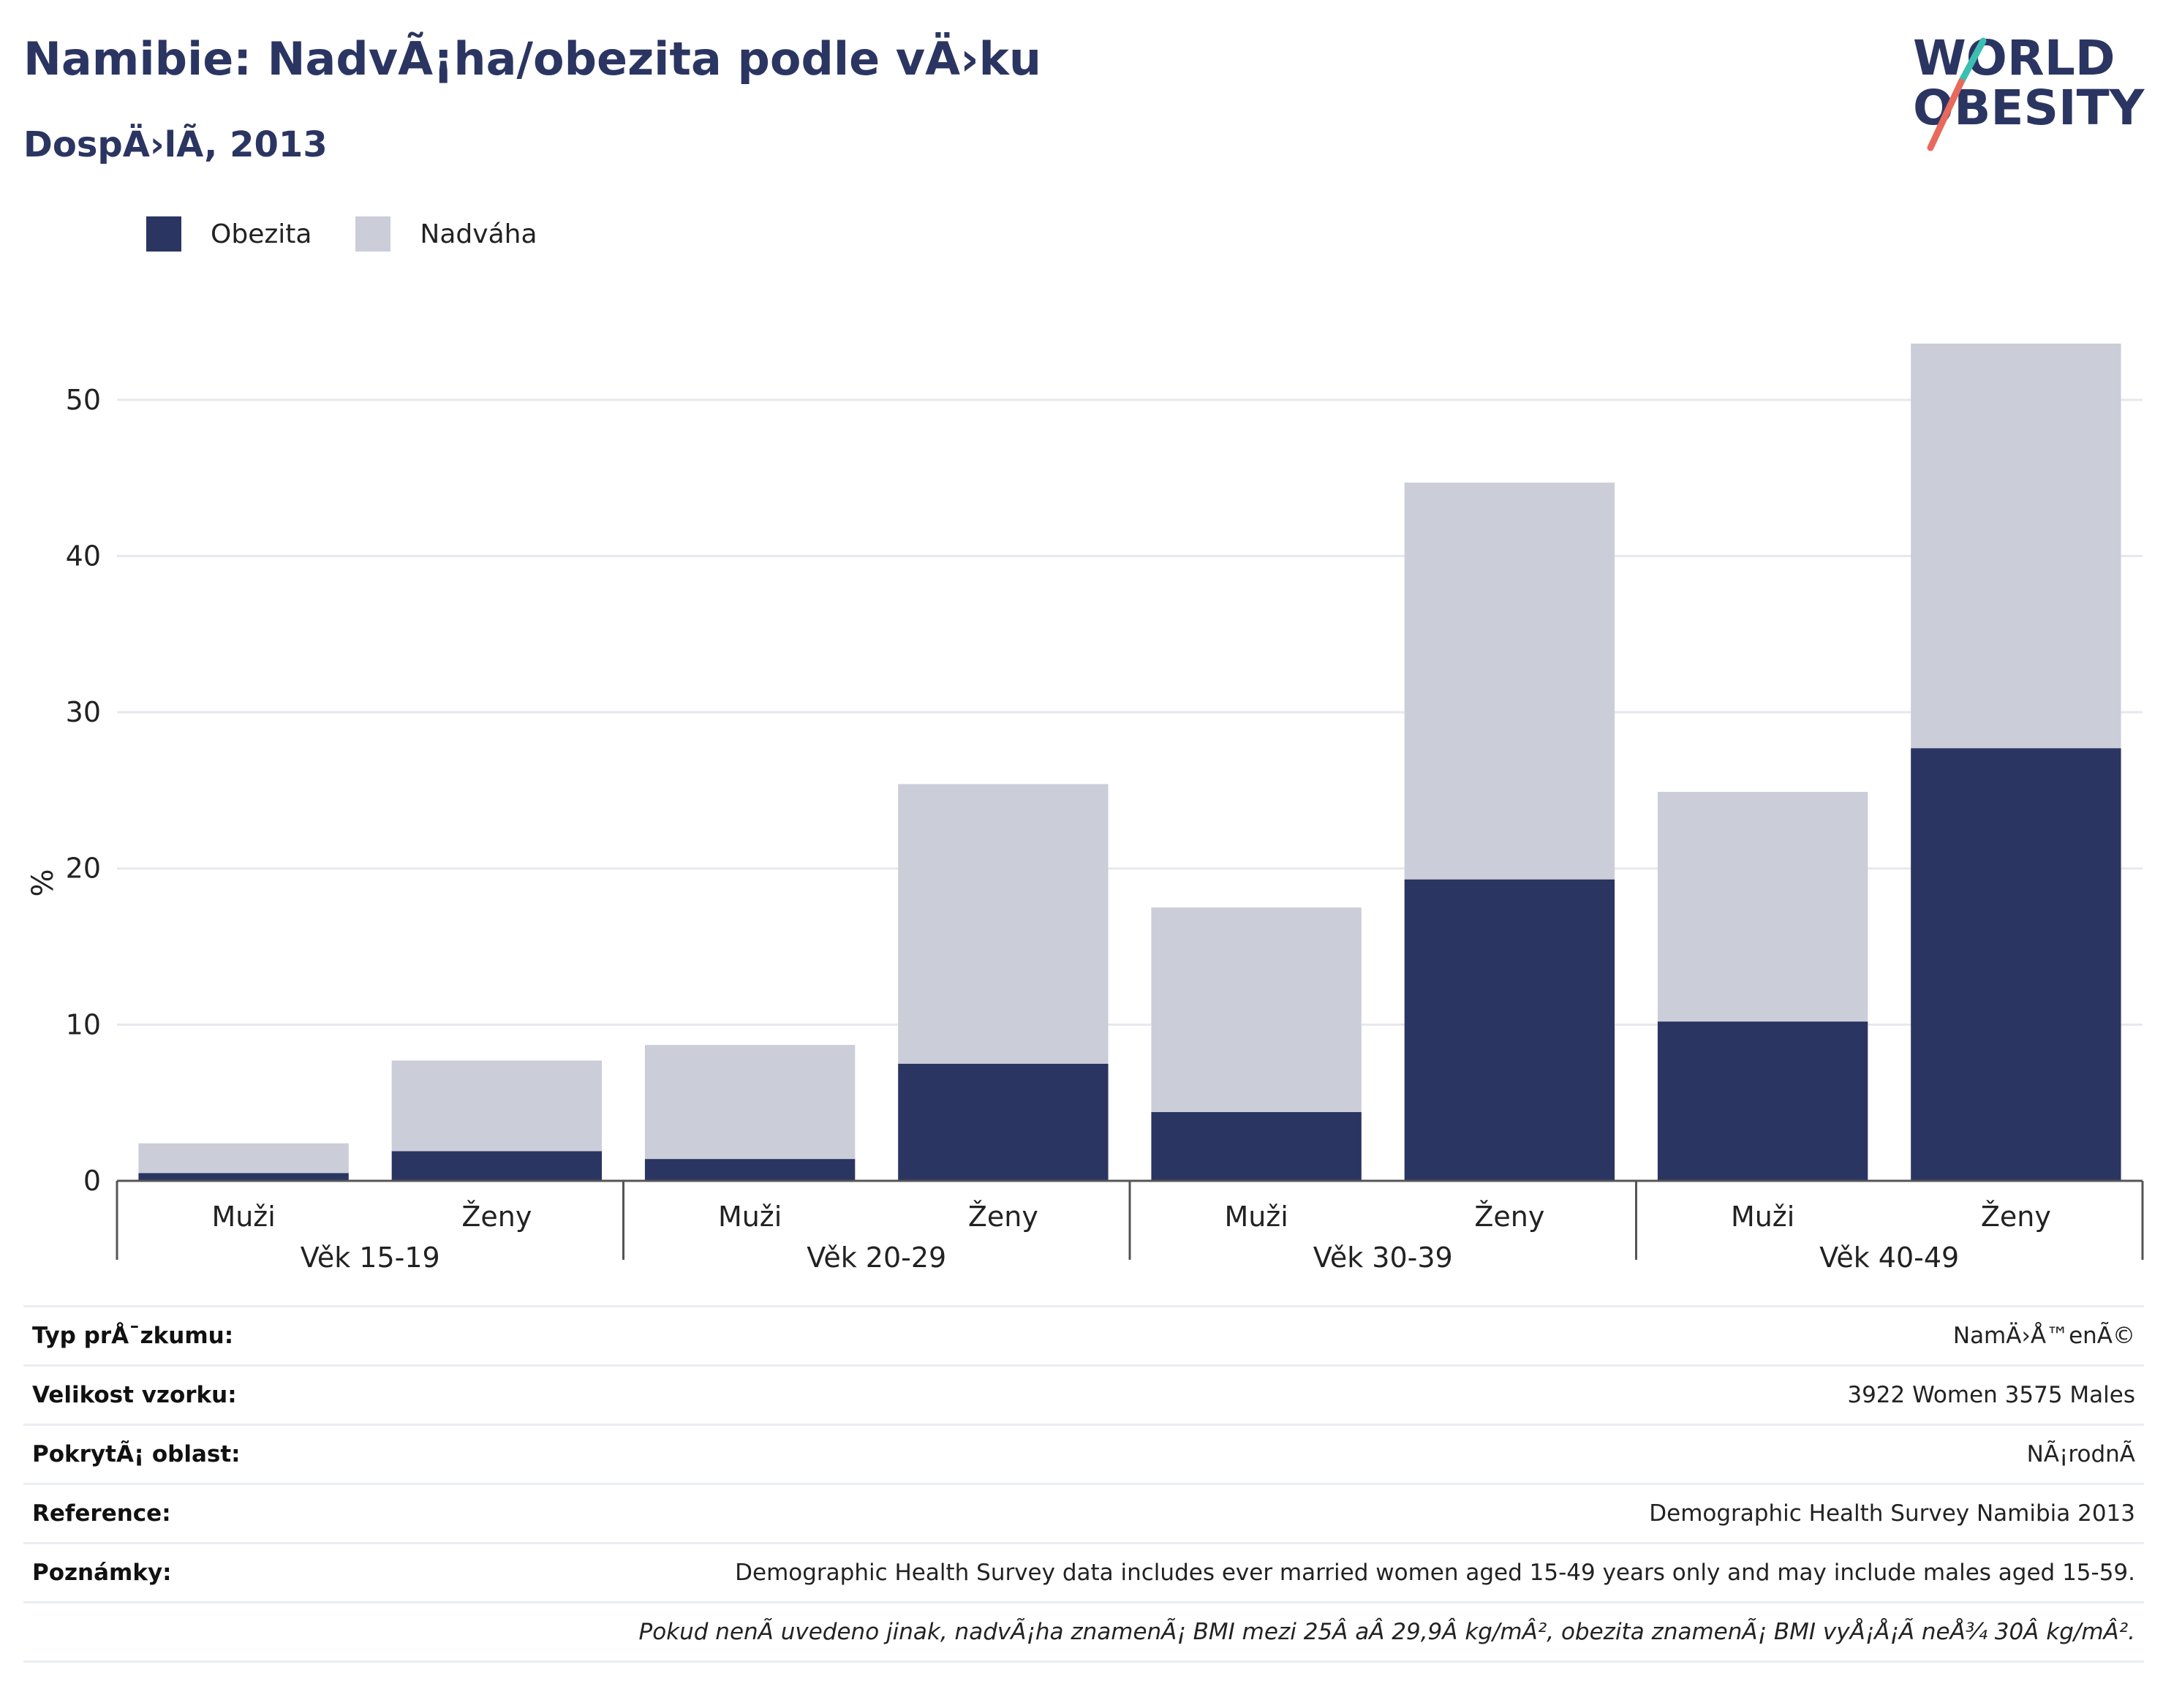 Image resolution: width=2163 pixels, height=1708 pixels. Describe the element at coordinates (43, 882) in the screenshot. I see `y-axis-label: %` at that location.